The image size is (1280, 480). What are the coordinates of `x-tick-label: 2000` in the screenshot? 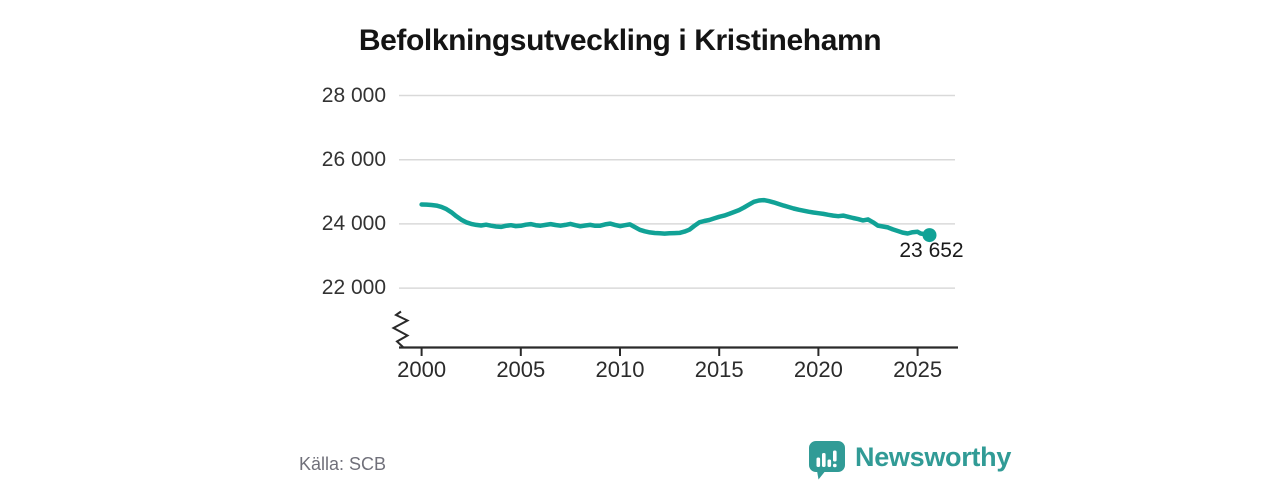 It's located at (422, 369).